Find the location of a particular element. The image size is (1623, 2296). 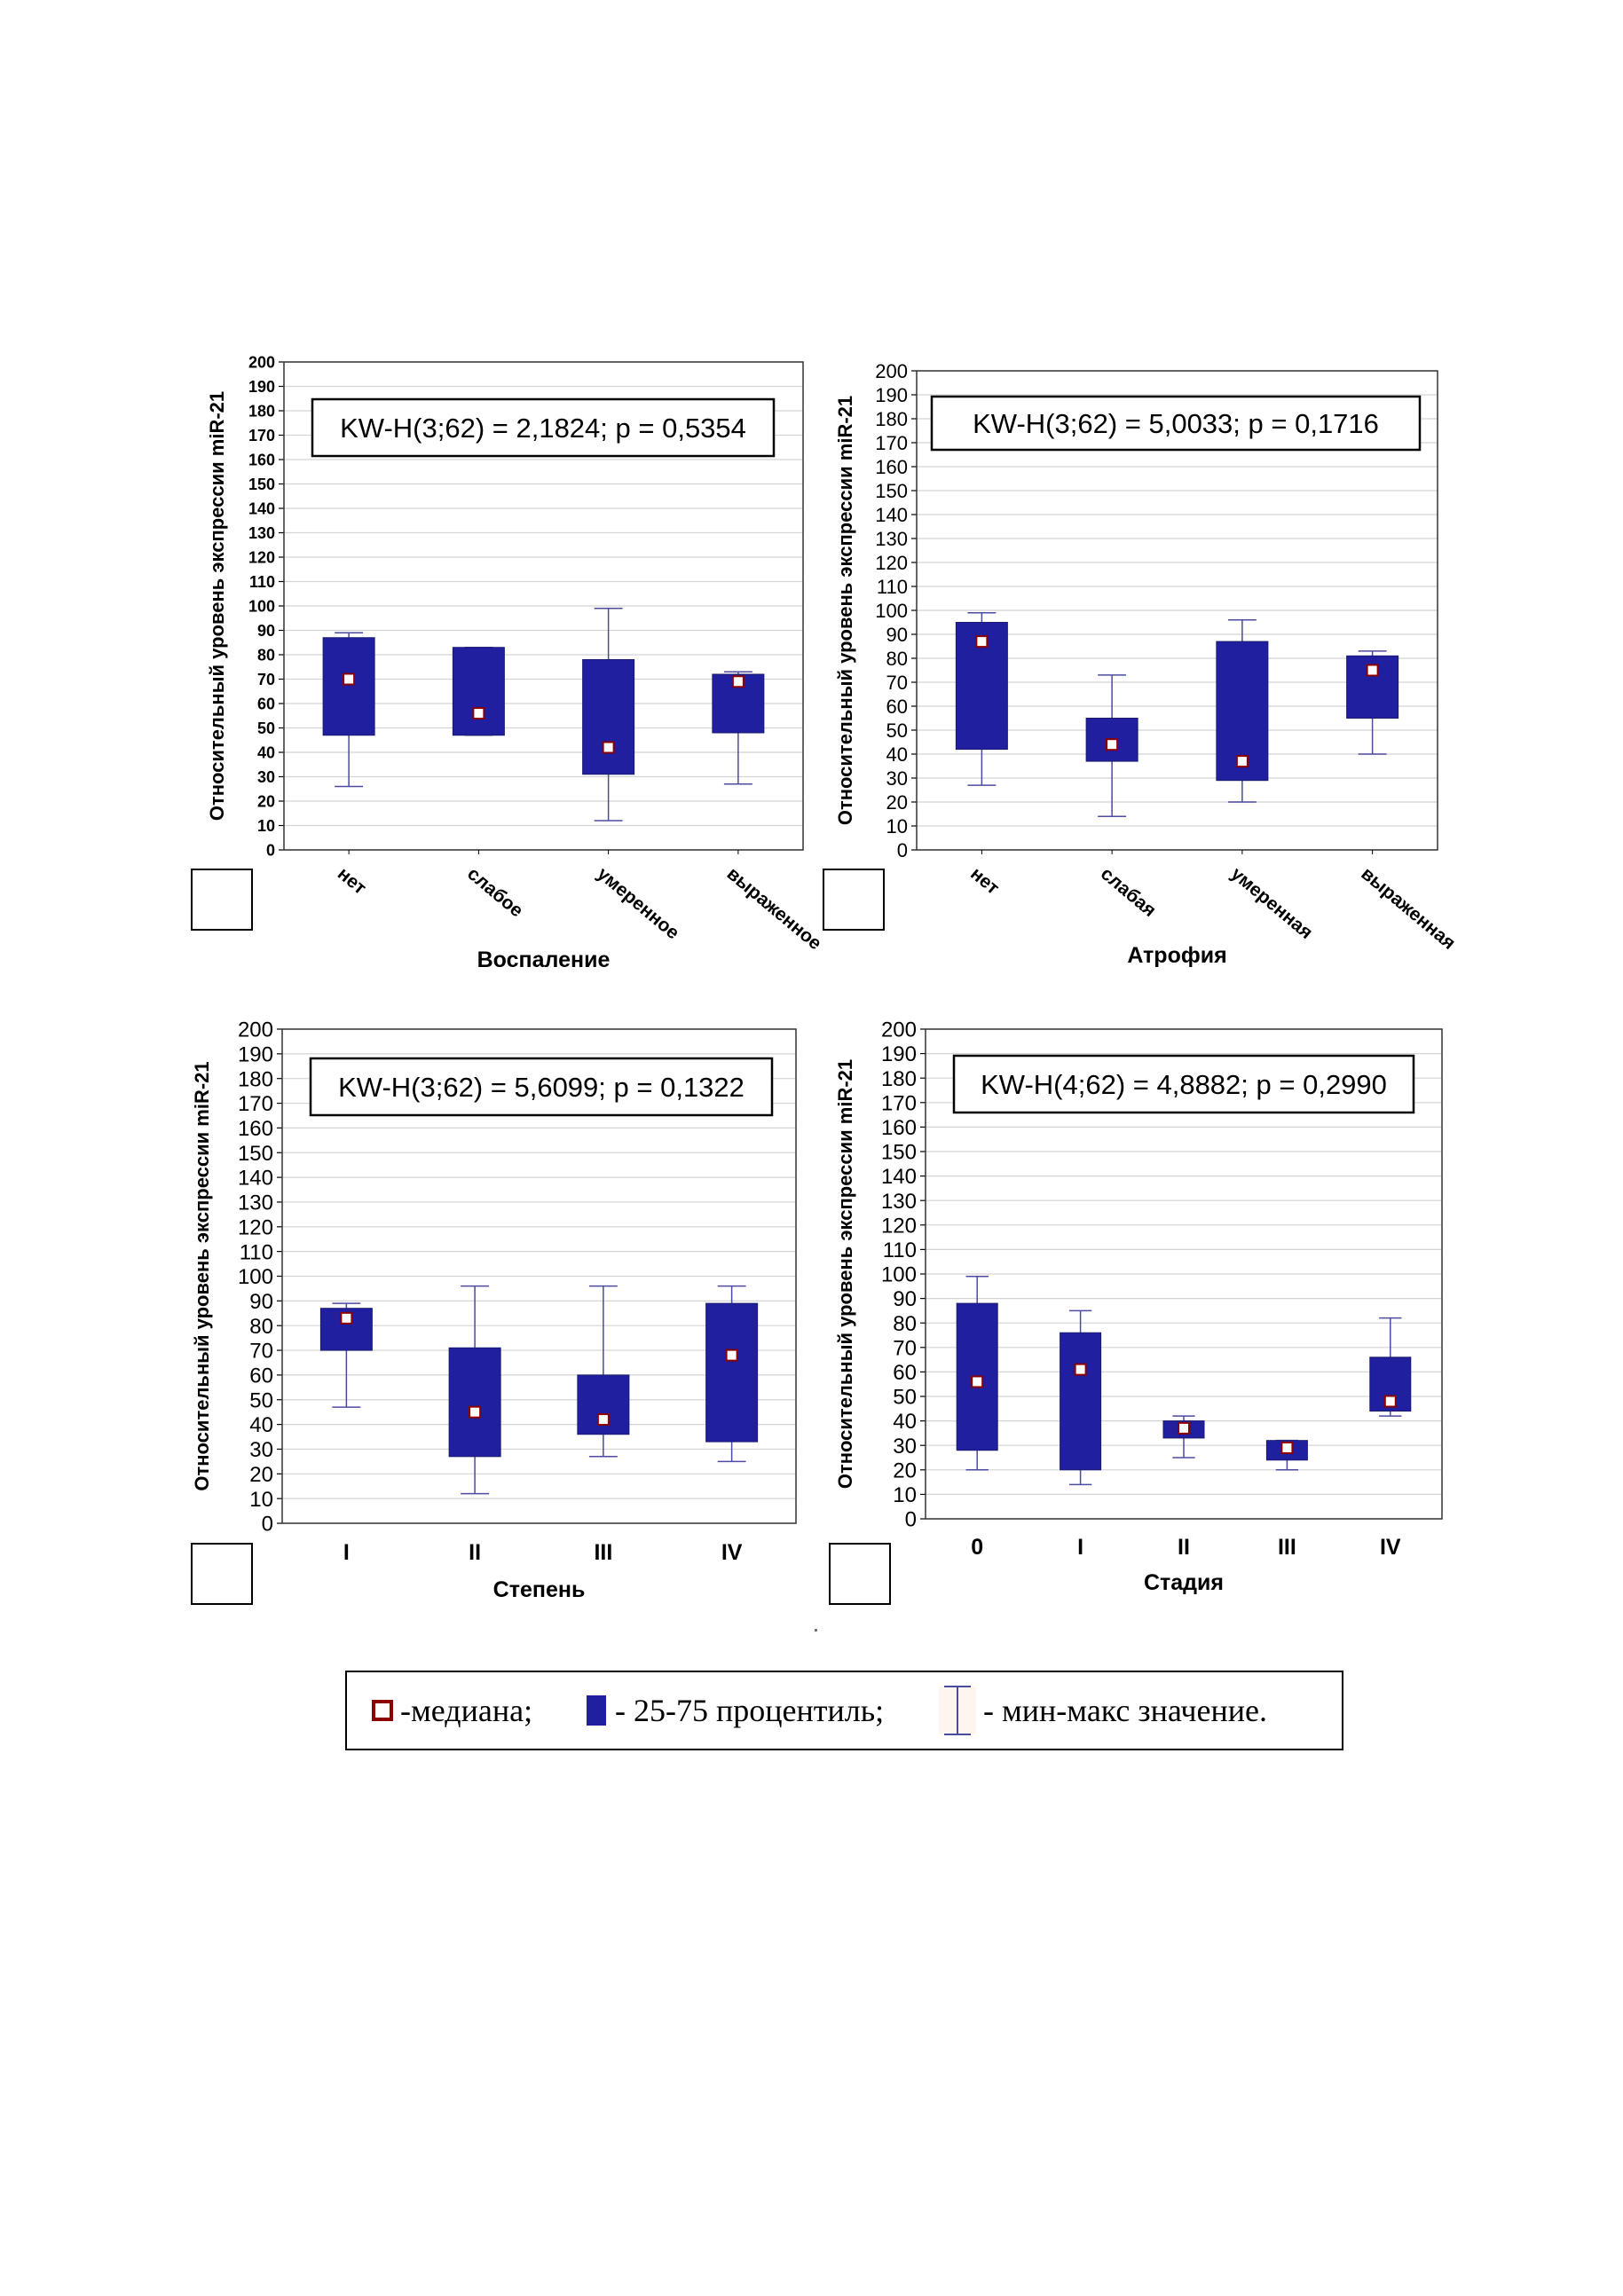

y-tick-label: 0 is located at coordinates (267, 1525).